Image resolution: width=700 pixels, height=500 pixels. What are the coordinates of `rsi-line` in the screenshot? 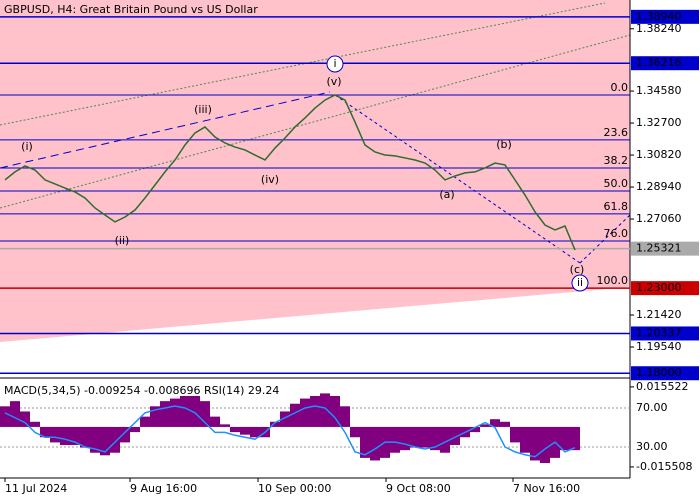 It's located at (290, 431).